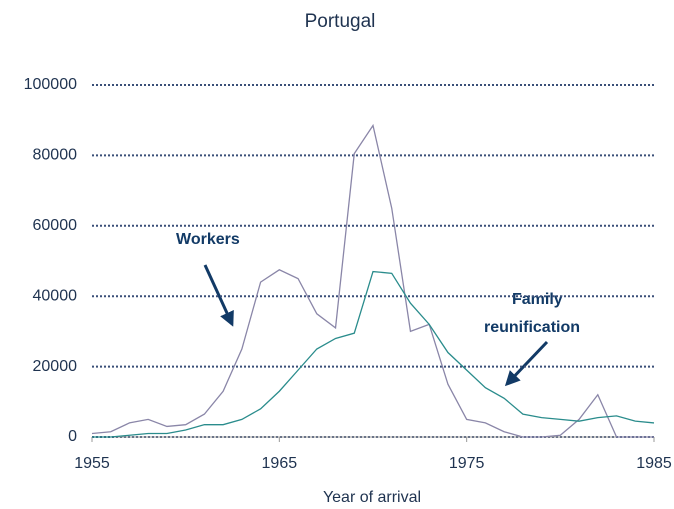 This screenshot has width=674, height=509. Describe the element at coordinates (340, 21) in the screenshot. I see `chart-title: Portugal` at that location.